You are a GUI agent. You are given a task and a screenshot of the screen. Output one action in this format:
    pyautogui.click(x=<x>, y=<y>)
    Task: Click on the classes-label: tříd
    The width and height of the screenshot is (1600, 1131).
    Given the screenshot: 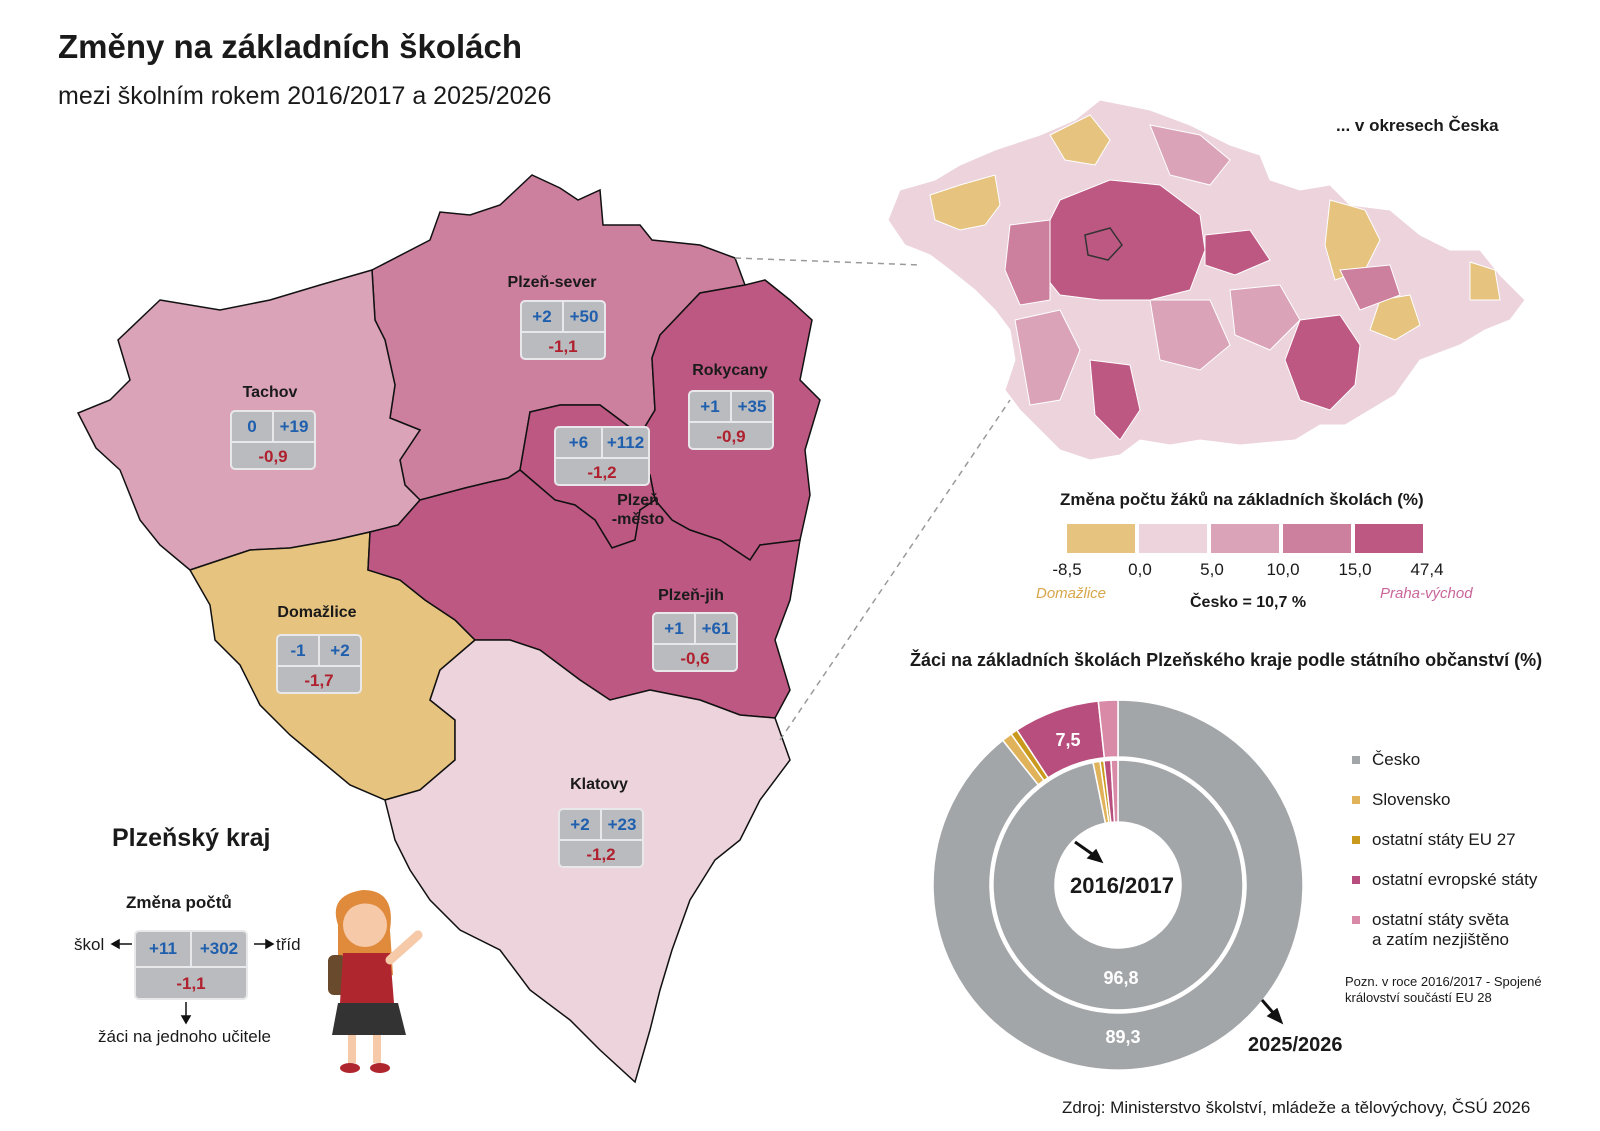 What is the action you would take?
    pyautogui.click(x=288, y=944)
    